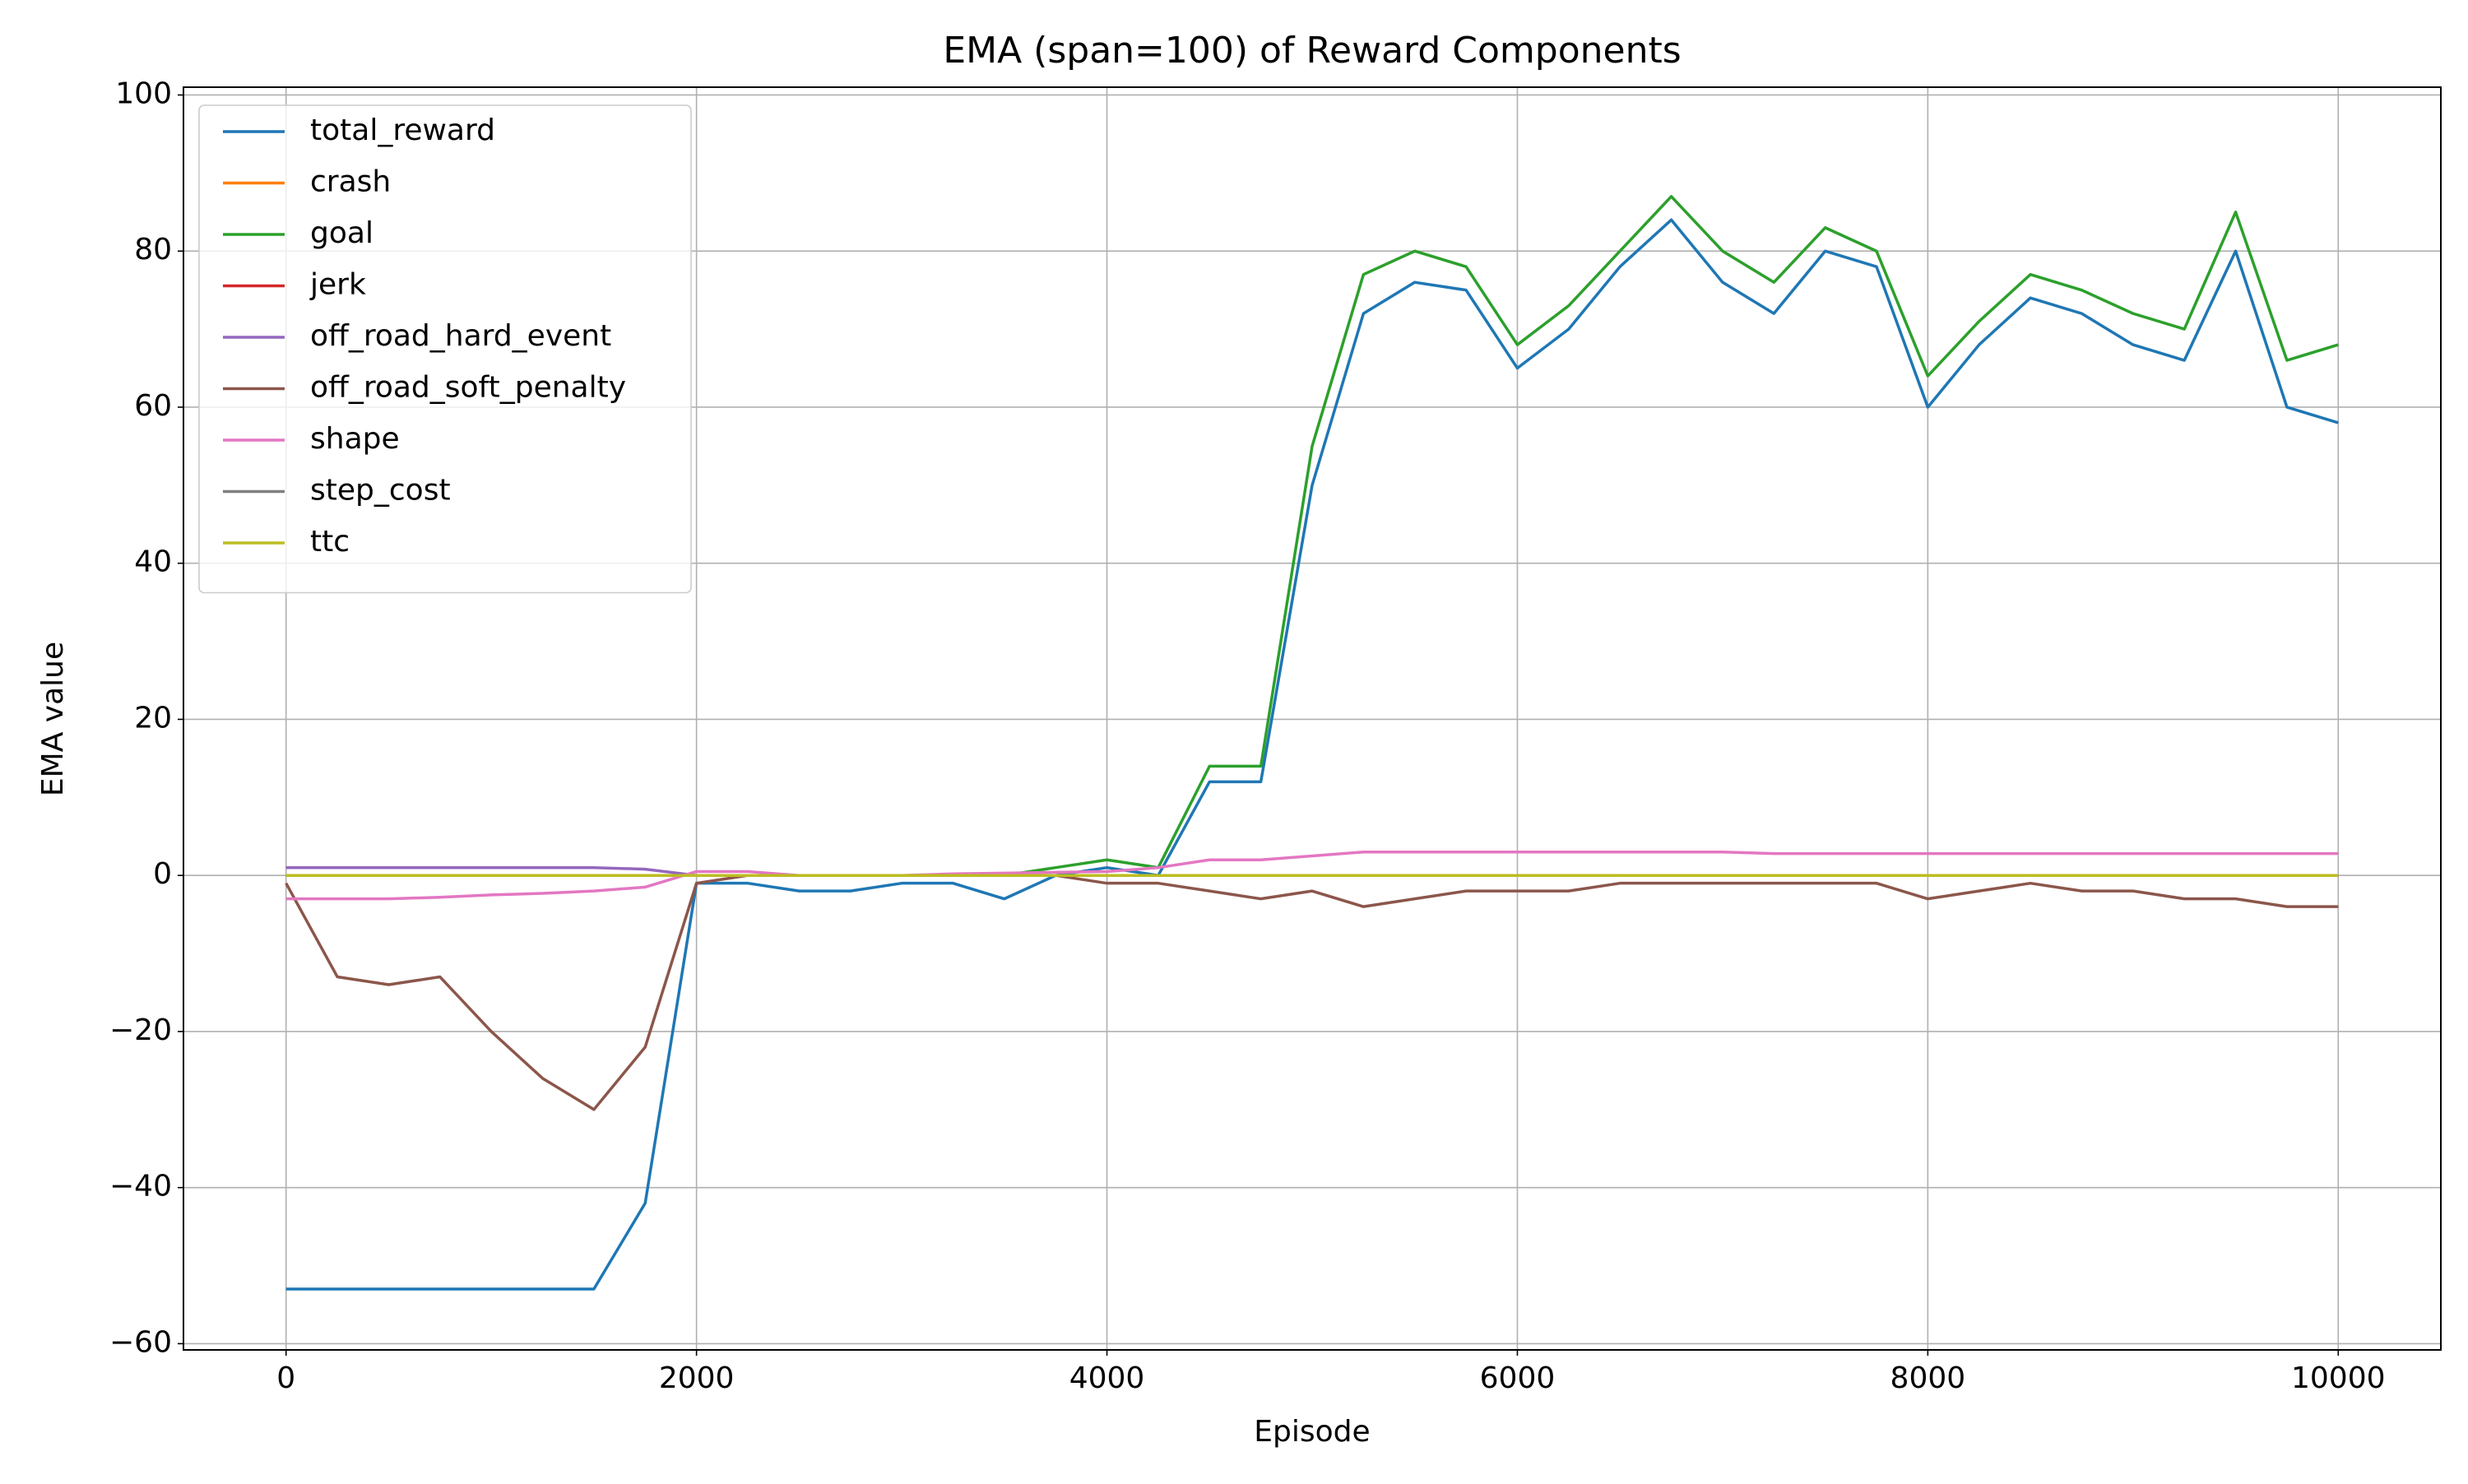  Describe the element at coordinates (330, 542) in the screenshot. I see `legend-label: ttc` at that location.